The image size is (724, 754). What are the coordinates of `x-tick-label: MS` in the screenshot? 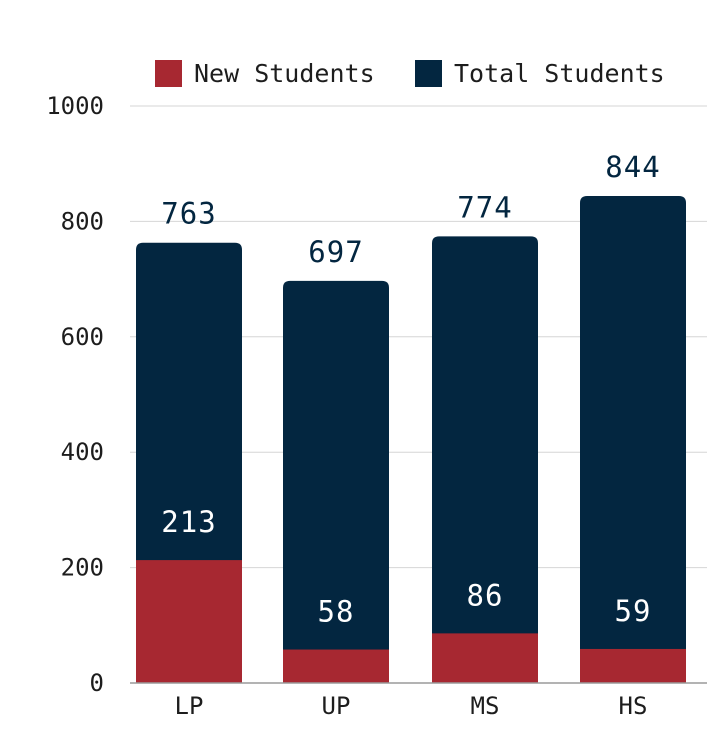 It's located at (485, 706).